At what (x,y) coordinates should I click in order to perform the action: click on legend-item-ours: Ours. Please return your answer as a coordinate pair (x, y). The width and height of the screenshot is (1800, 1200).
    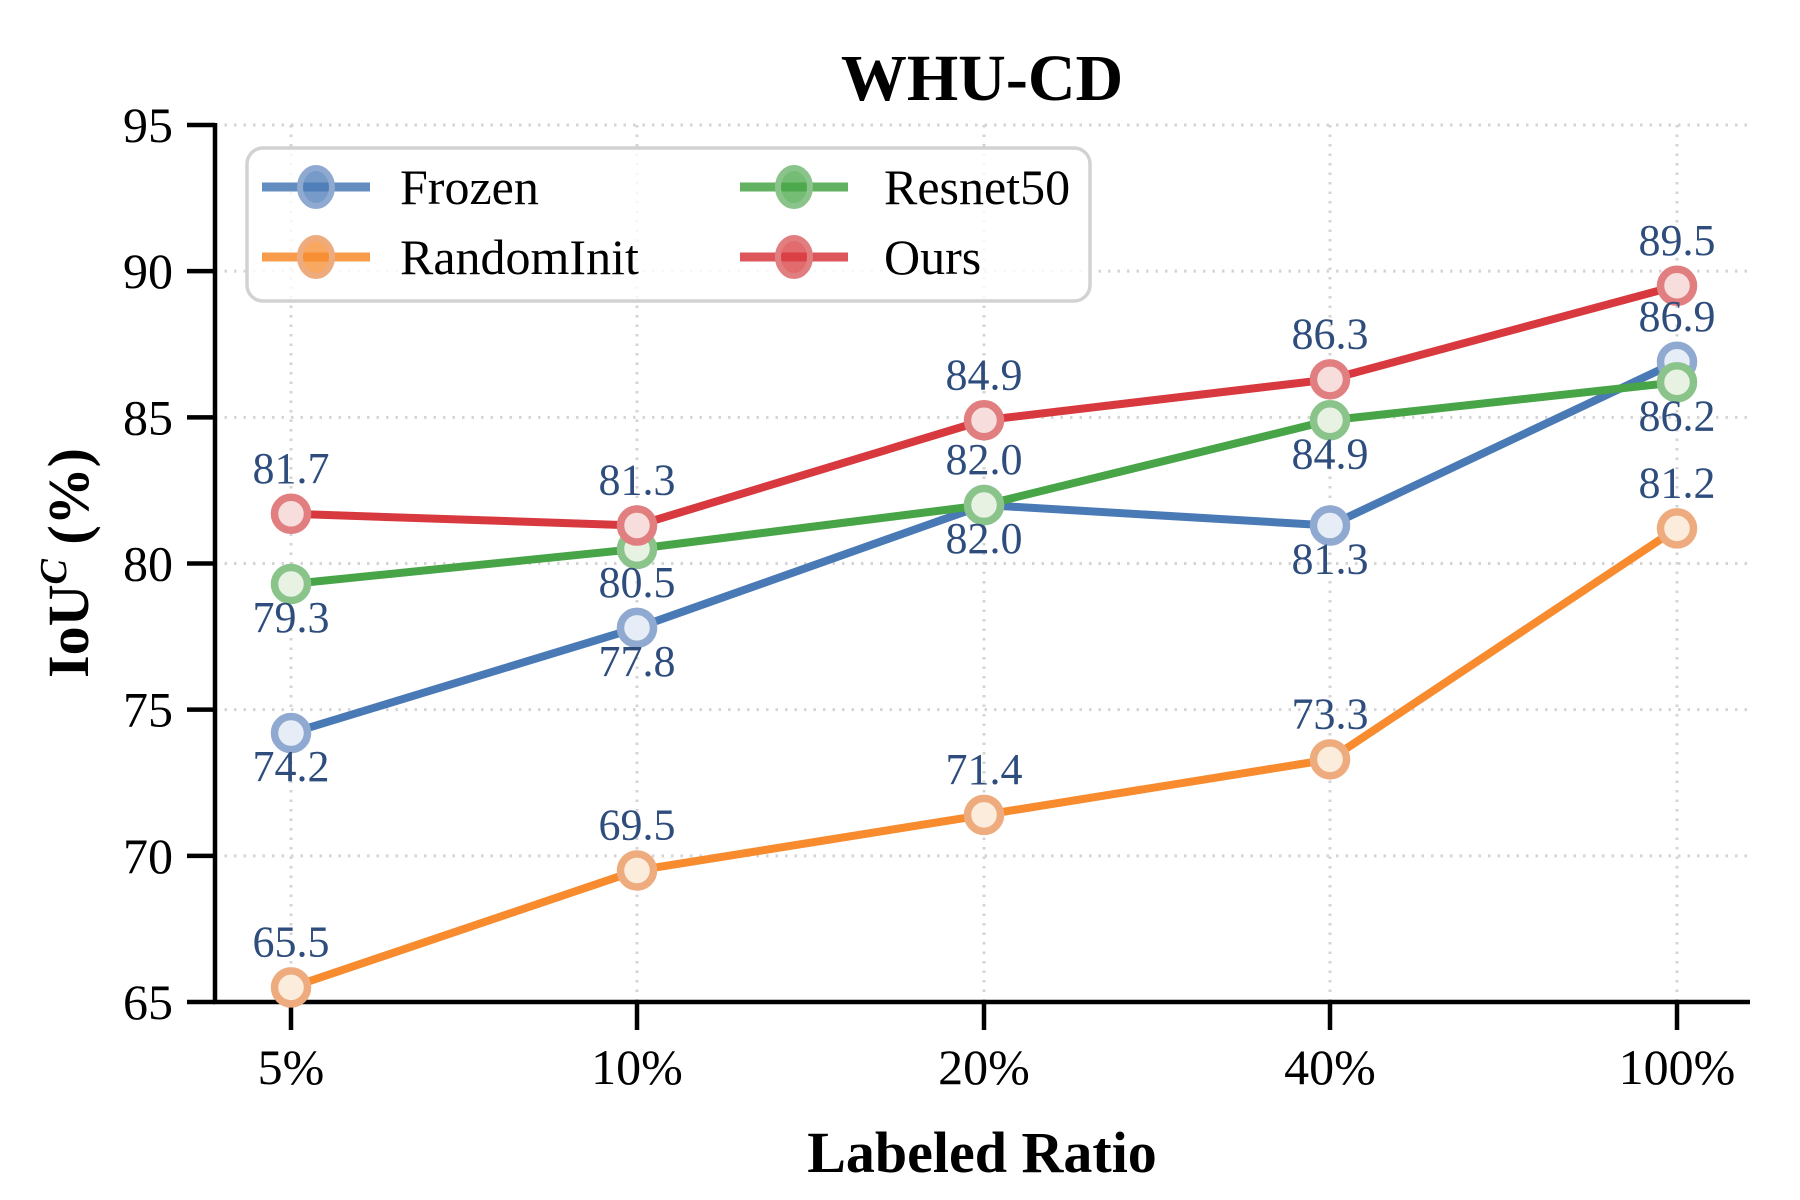
    Looking at the image, I should click on (860, 257).